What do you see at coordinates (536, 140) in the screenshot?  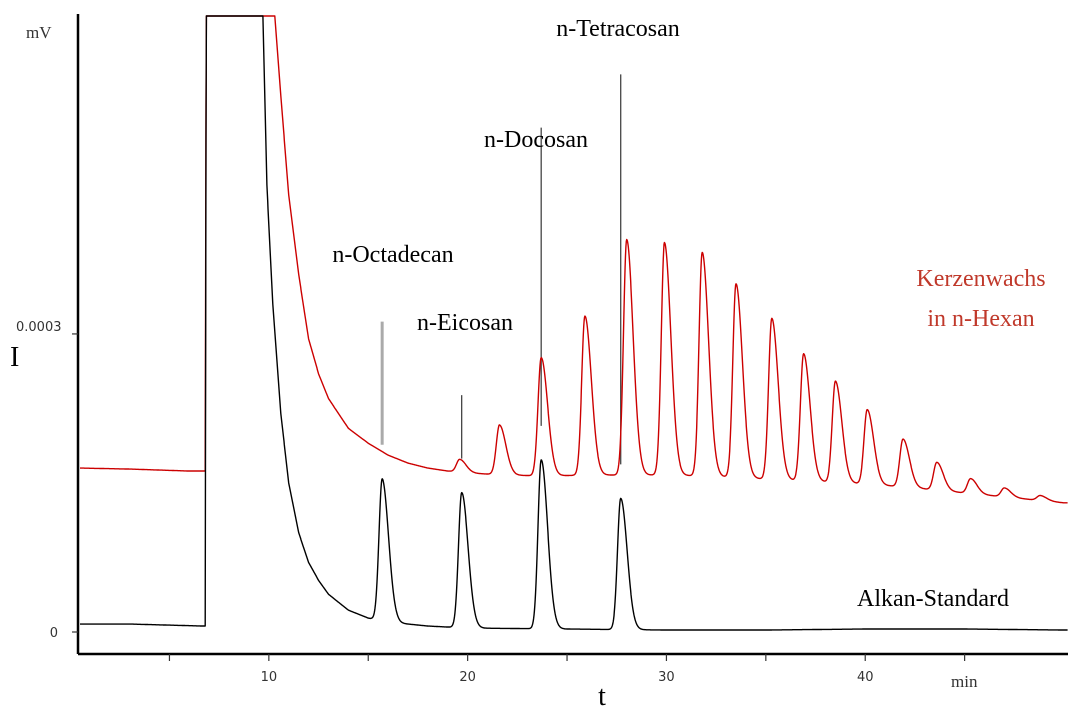 I see `peak-label: n-Docosan` at bounding box center [536, 140].